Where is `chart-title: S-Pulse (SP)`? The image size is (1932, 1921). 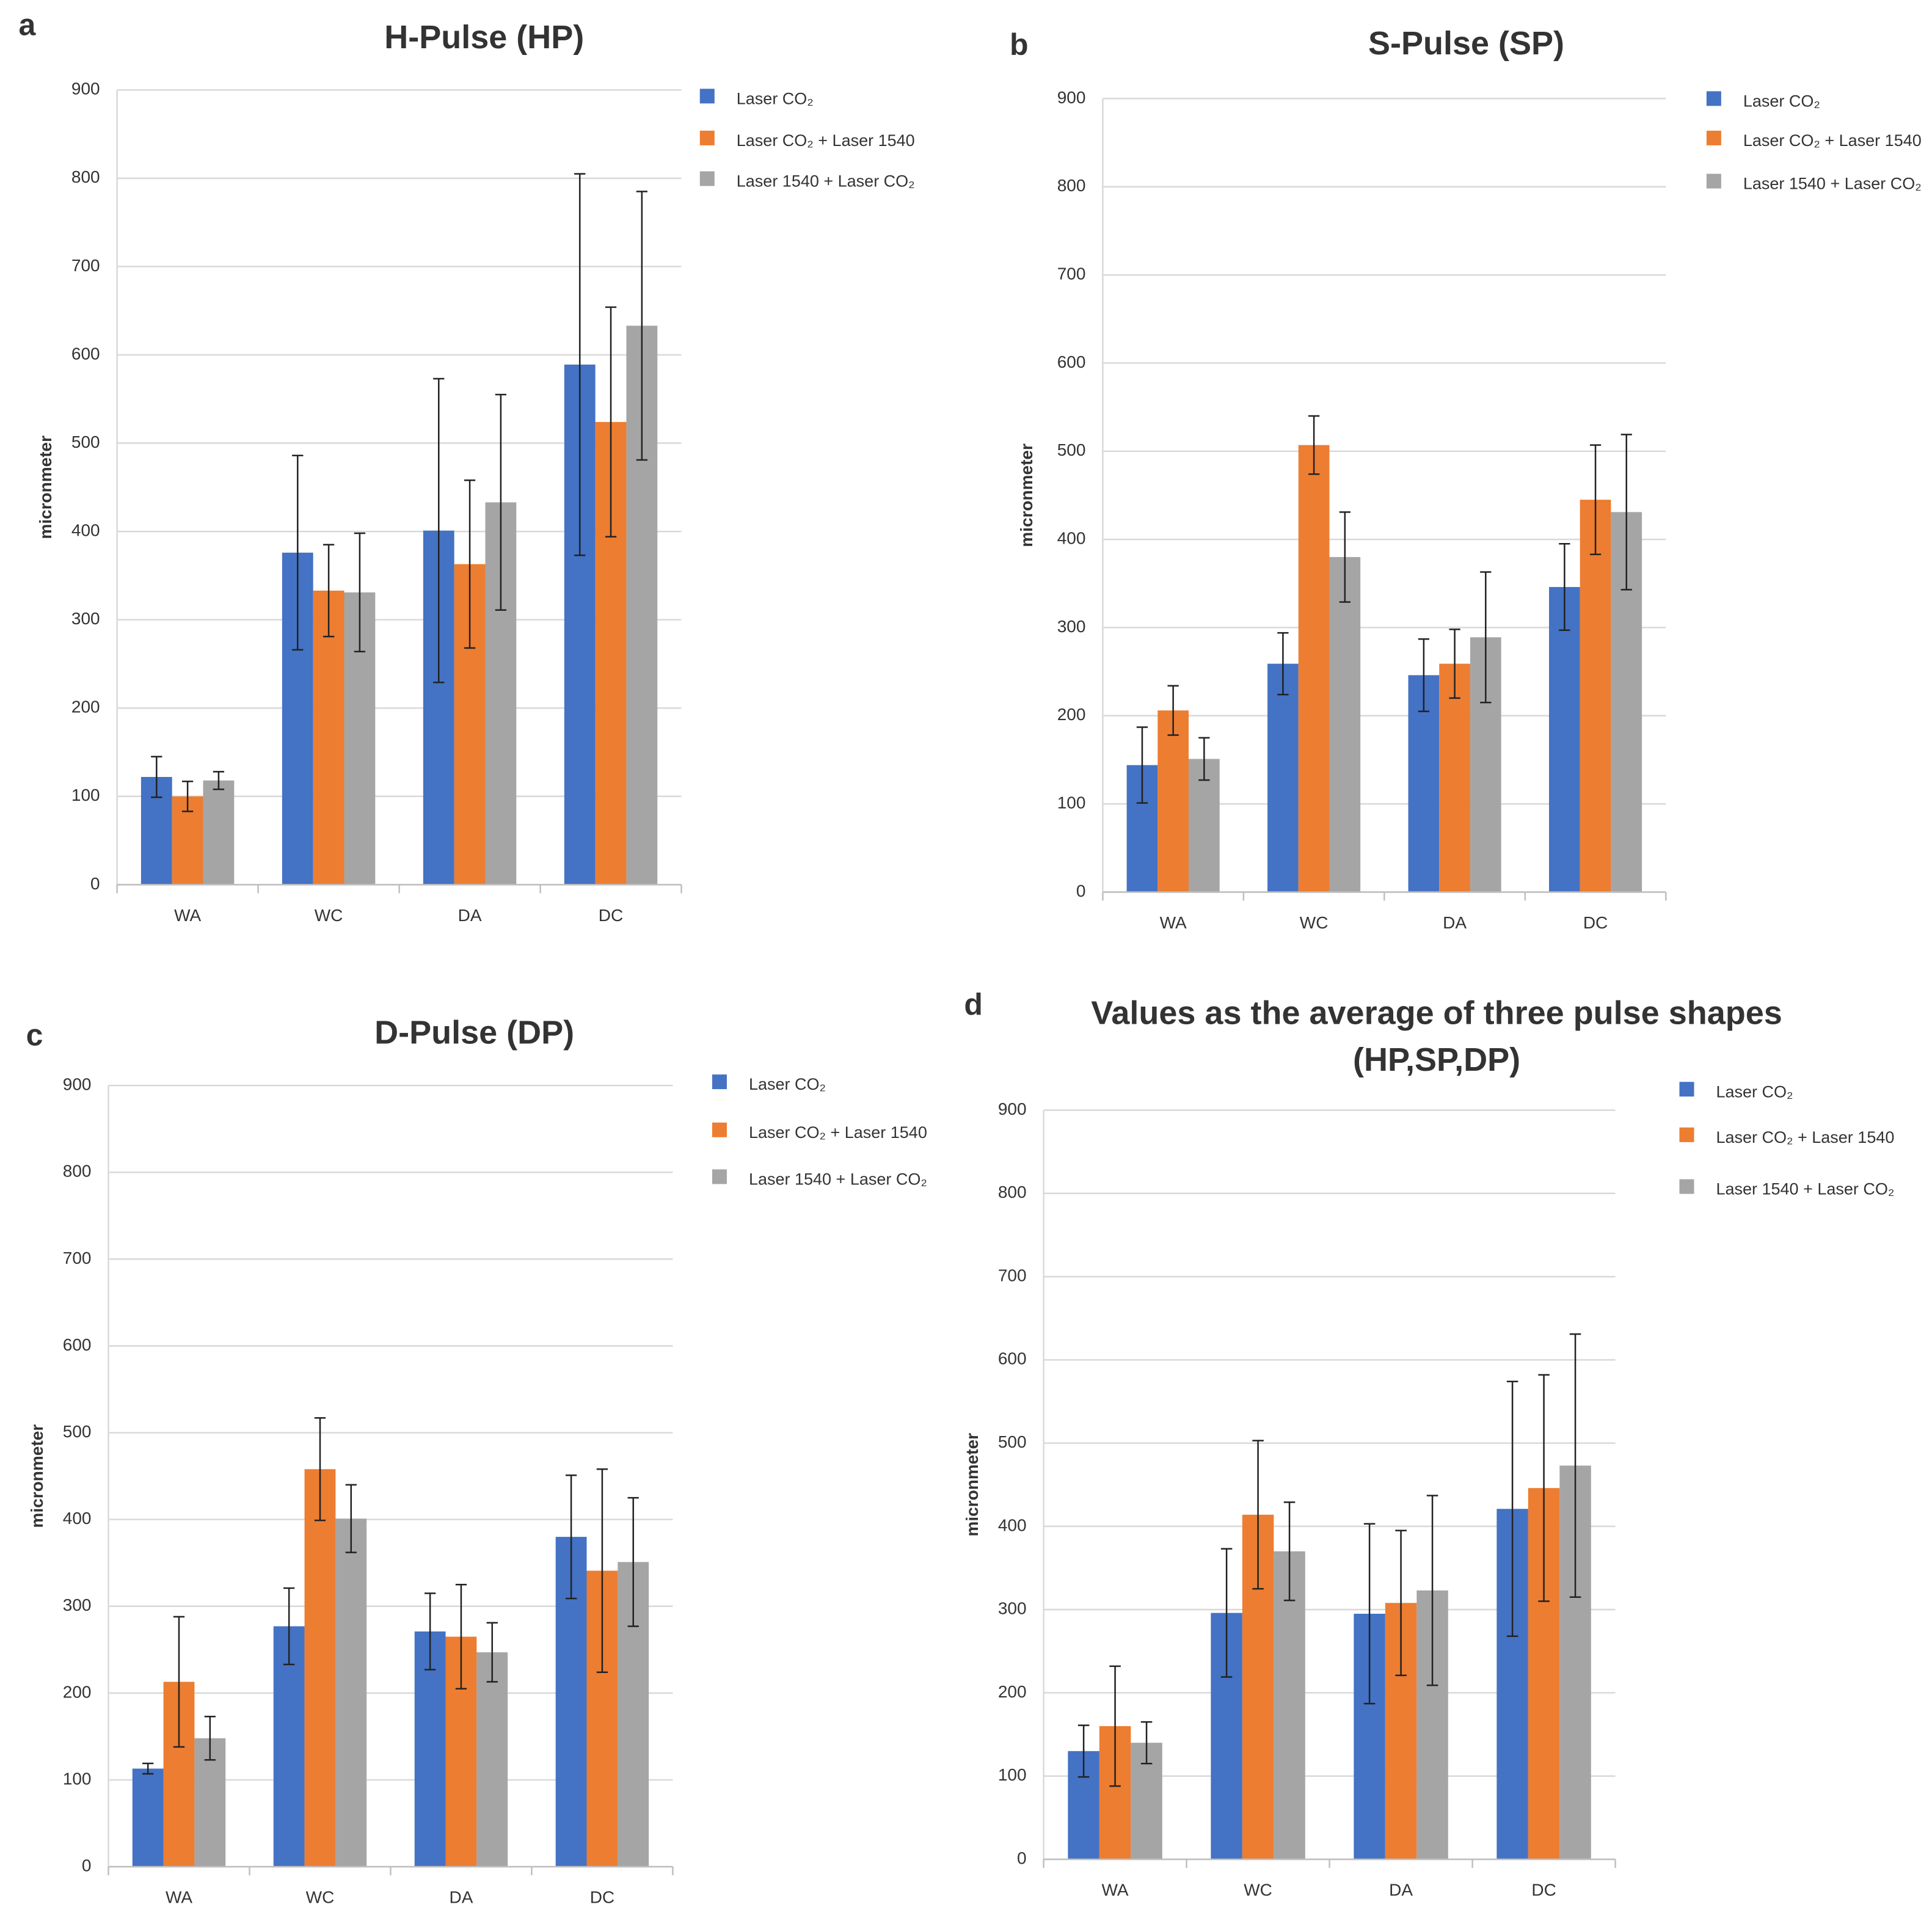 chart-title: S-Pulse (SP) is located at coordinates (1466, 43).